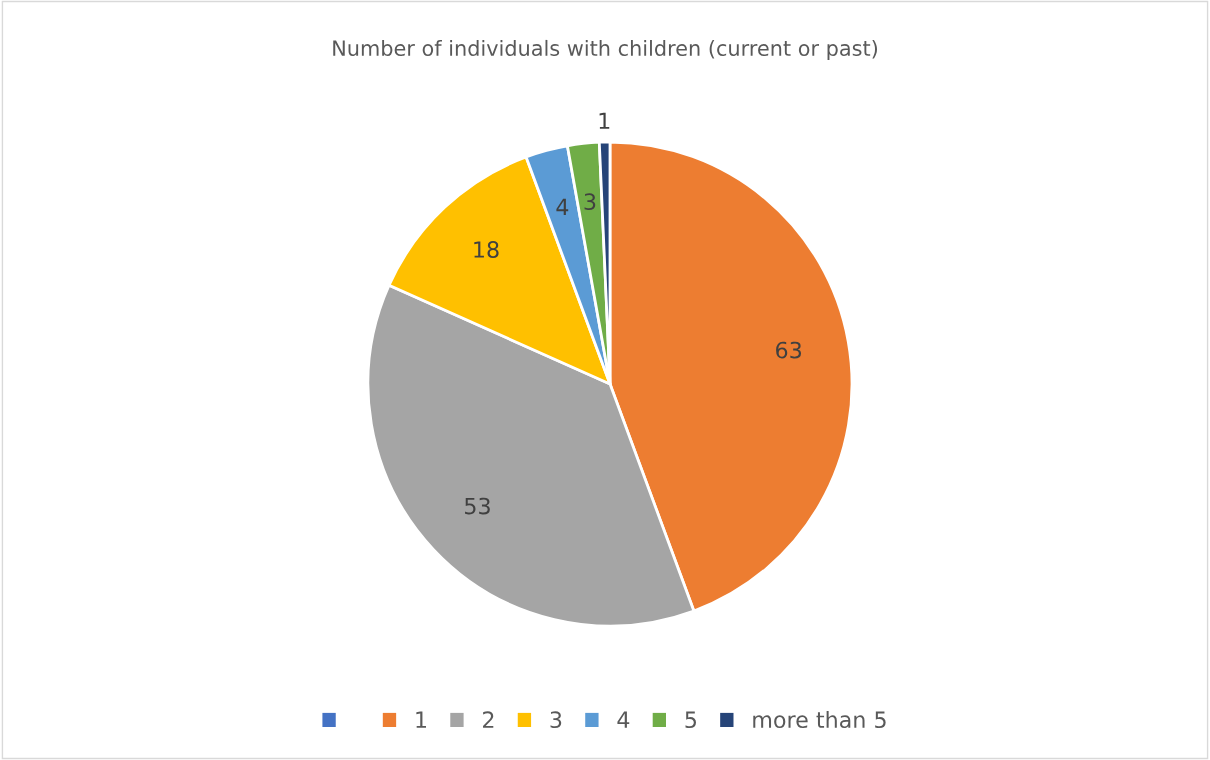  Describe the element at coordinates (623, 719) in the screenshot. I see `legend-label: 4` at that location.